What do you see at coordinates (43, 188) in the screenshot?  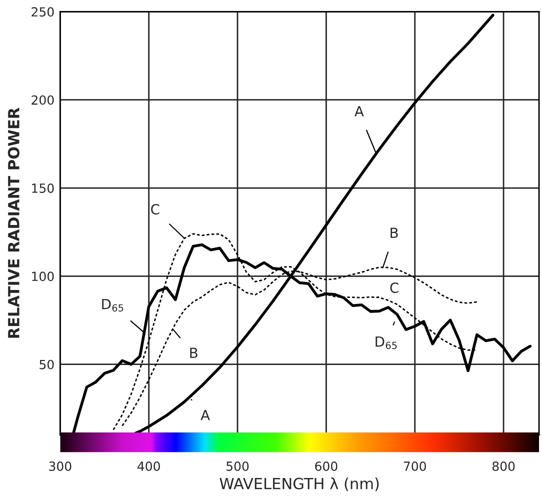 I see `y-tick-label: 150` at bounding box center [43, 188].